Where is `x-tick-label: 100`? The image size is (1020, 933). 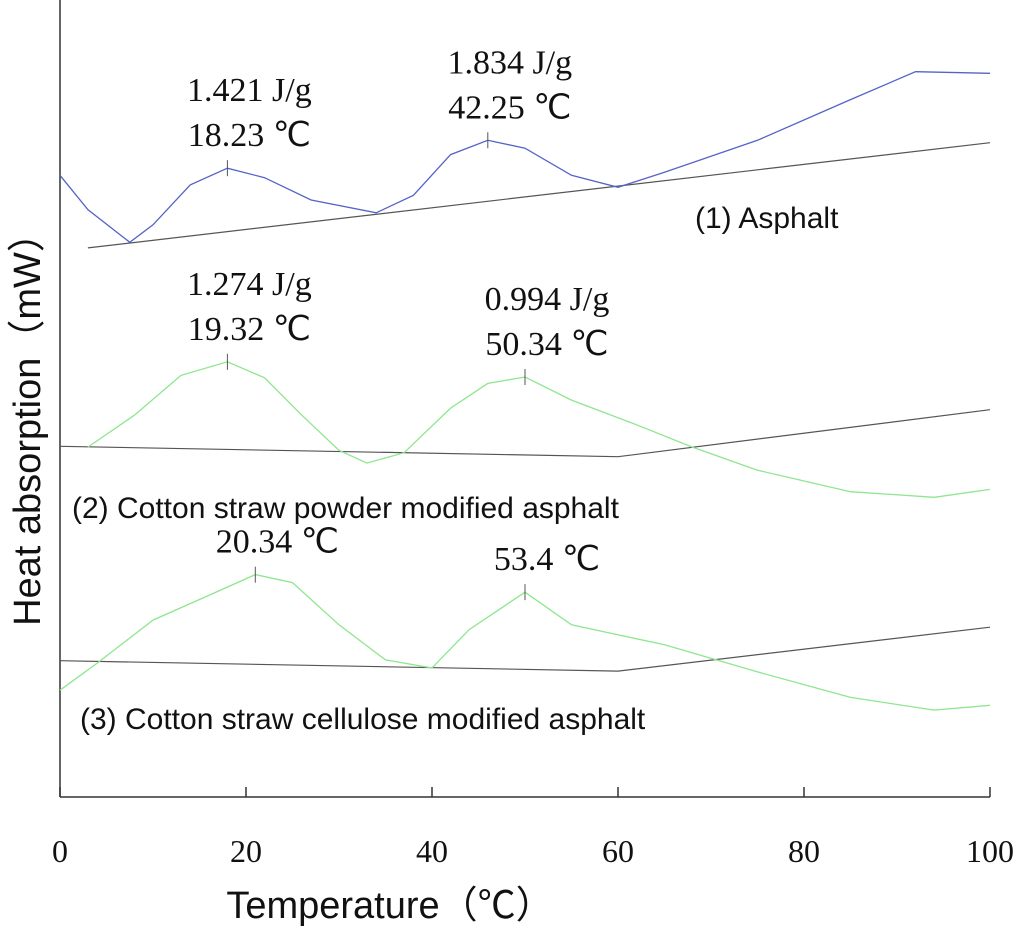 x-tick-label: 100 is located at coordinates (990, 851).